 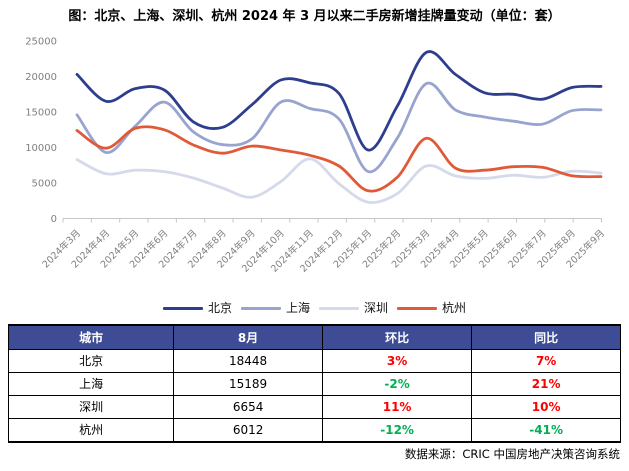 I want to click on chart-legend: 北京 上海 深圳 杭州, so click(x=314, y=308).